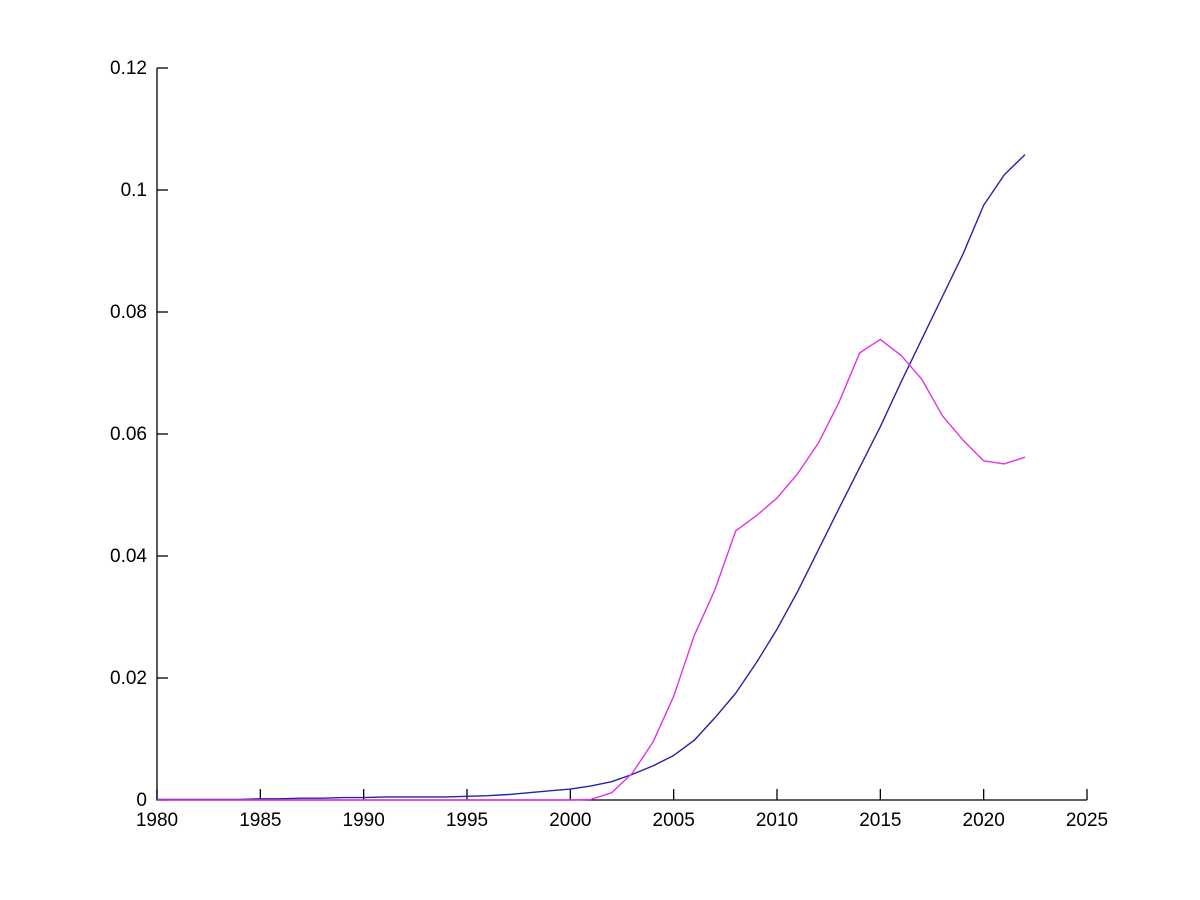  Describe the element at coordinates (141, 800) in the screenshot. I see `y-tick-label: 0` at that location.